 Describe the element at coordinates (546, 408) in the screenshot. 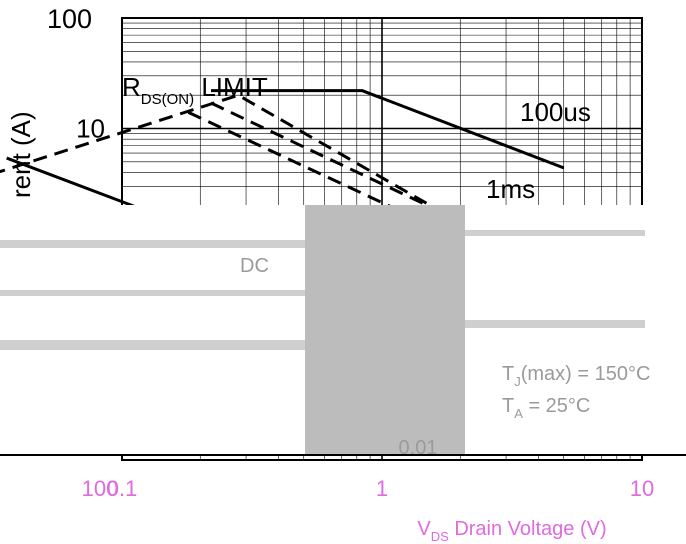

I see `ta-label: TA = 25°C` at that location.